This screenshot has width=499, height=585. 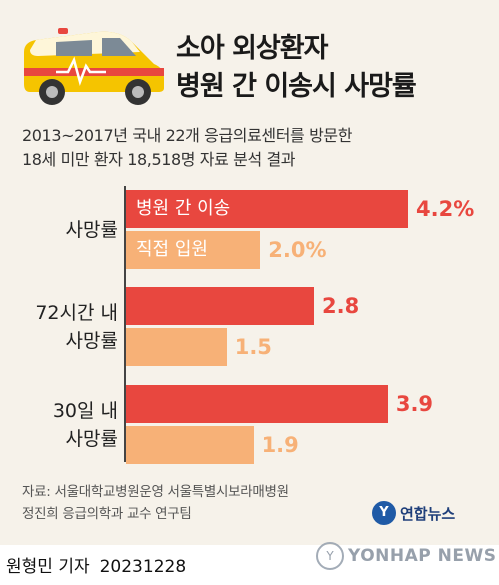 I want to click on value-label-transfer-2: 3.9, so click(x=414, y=404).